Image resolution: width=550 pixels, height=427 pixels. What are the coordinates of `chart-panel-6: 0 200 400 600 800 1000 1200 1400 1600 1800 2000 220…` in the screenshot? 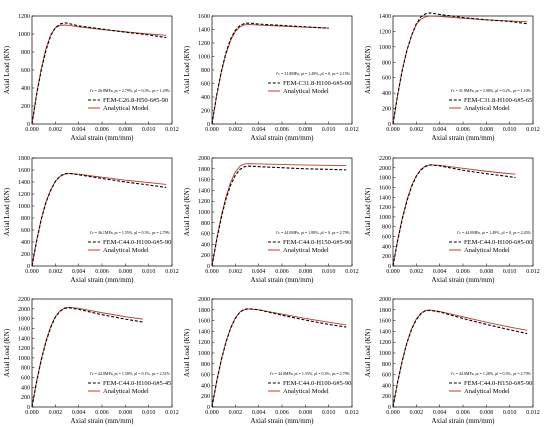 It's located at (452, 220).